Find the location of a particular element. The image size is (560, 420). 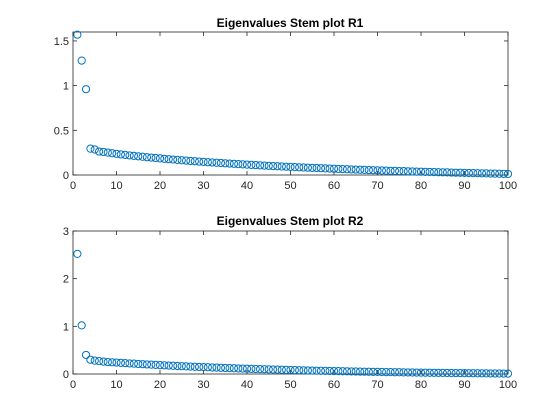

subplot-r1-x-tick-label: 60 is located at coordinates (334, 186).